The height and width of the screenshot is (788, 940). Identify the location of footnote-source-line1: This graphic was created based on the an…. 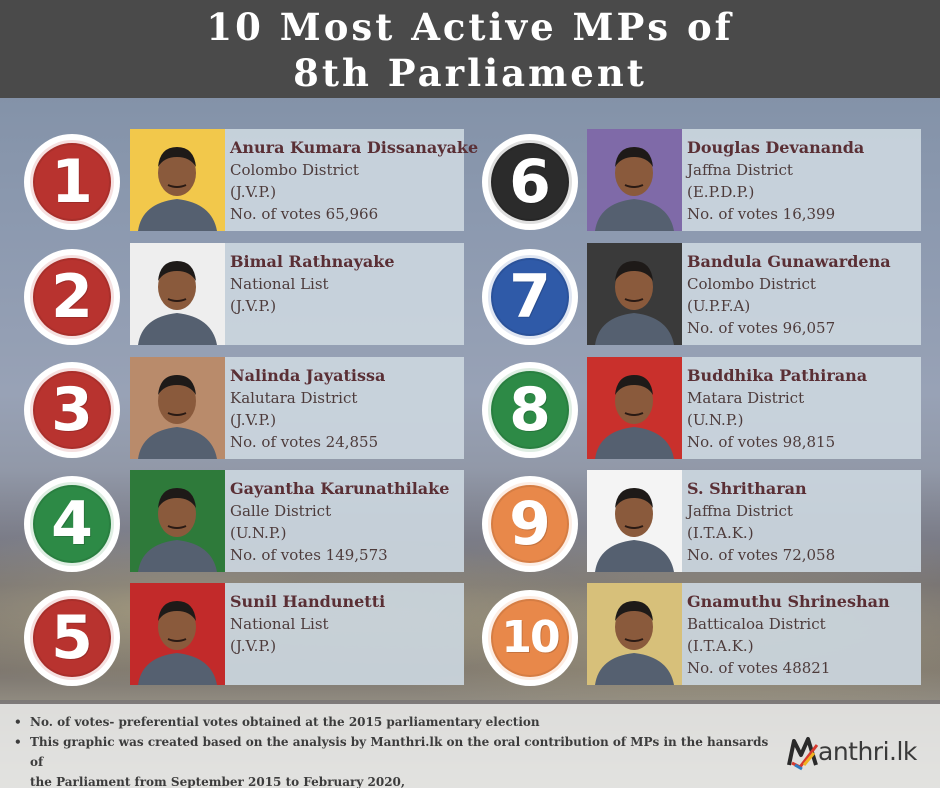
(399, 752).